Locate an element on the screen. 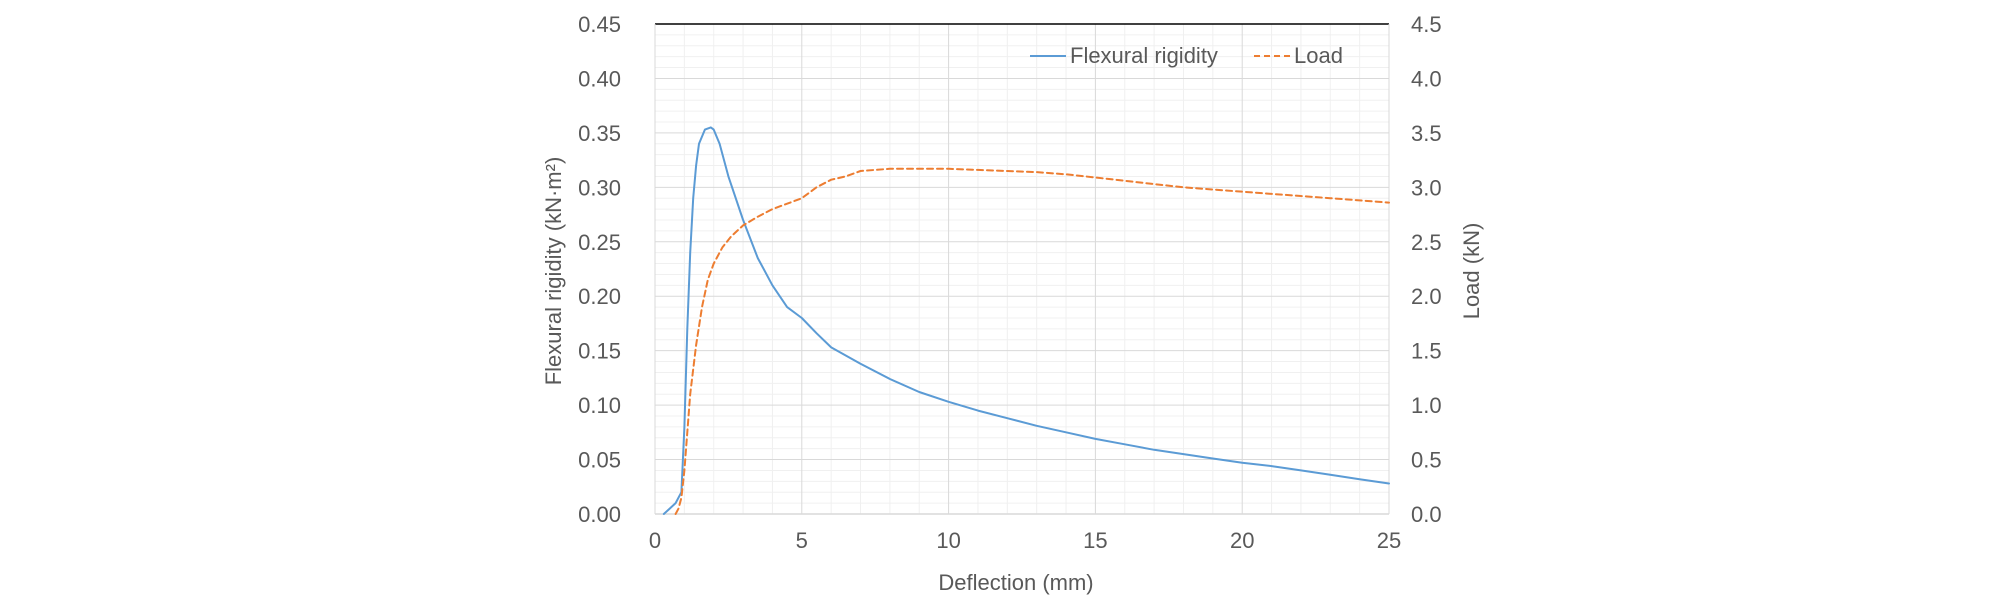  right-y-tick-label: 3.0 is located at coordinates (1426, 187).